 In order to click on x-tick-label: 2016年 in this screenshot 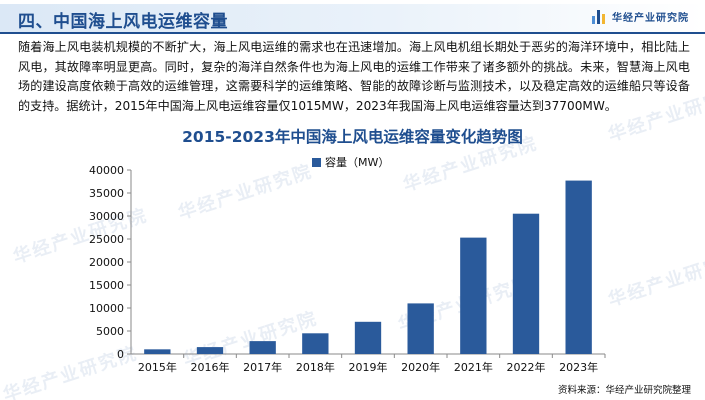, I will do `click(210, 367)`.